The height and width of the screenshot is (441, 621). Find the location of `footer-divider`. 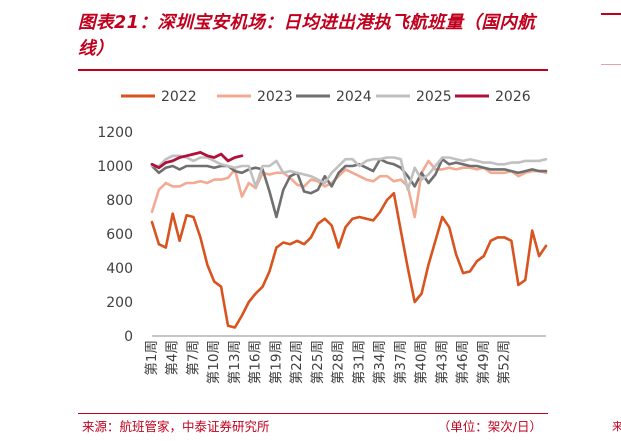

footer-divider is located at coordinates (313, 413).